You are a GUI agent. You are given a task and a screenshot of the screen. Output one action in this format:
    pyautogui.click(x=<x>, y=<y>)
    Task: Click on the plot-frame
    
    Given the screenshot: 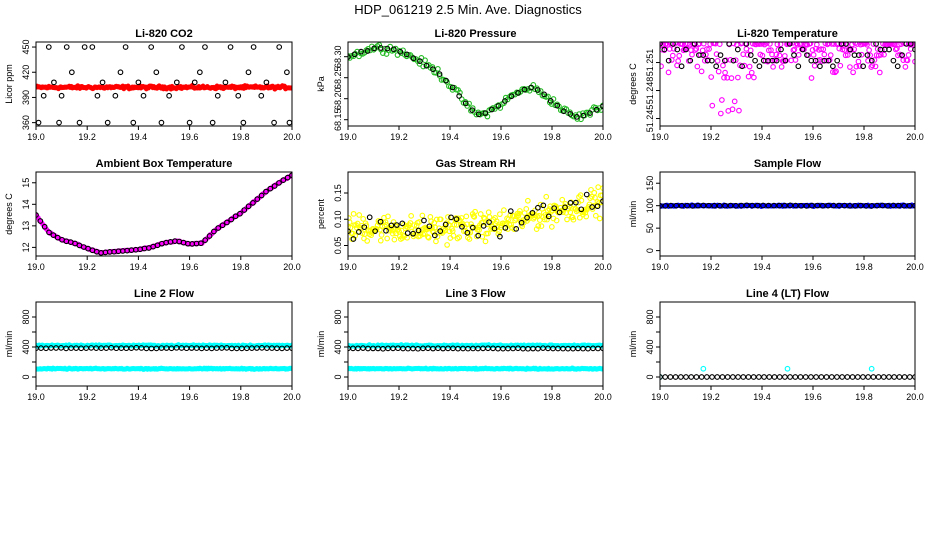 What is the action you would take?
    pyautogui.click(x=164, y=214)
    